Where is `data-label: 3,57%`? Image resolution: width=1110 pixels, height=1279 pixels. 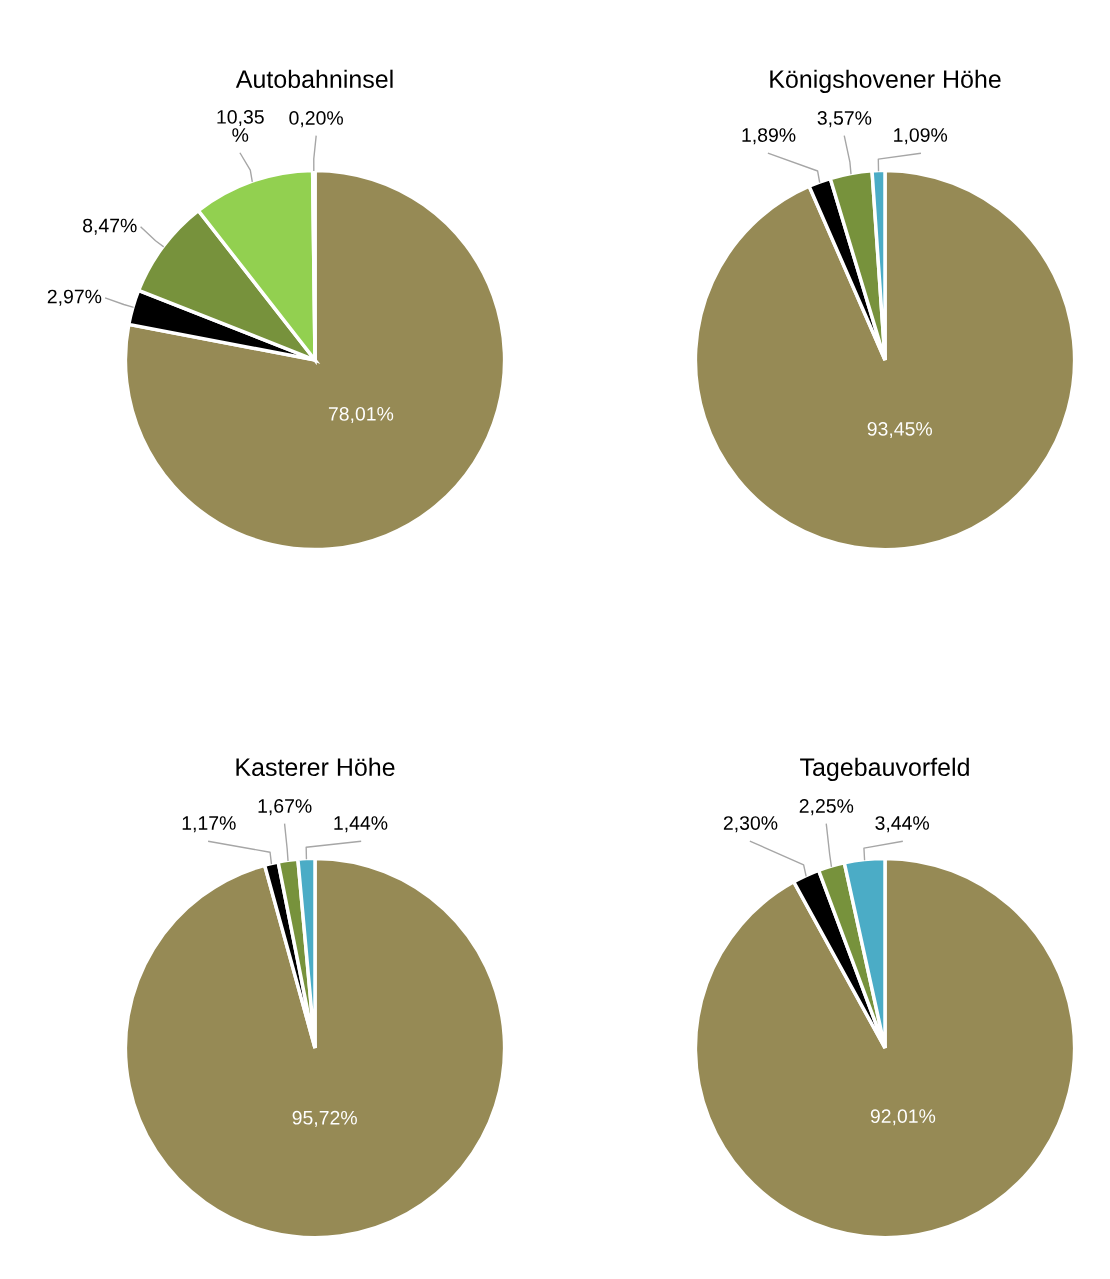
data-label: 3,57% is located at coordinates (844, 119).